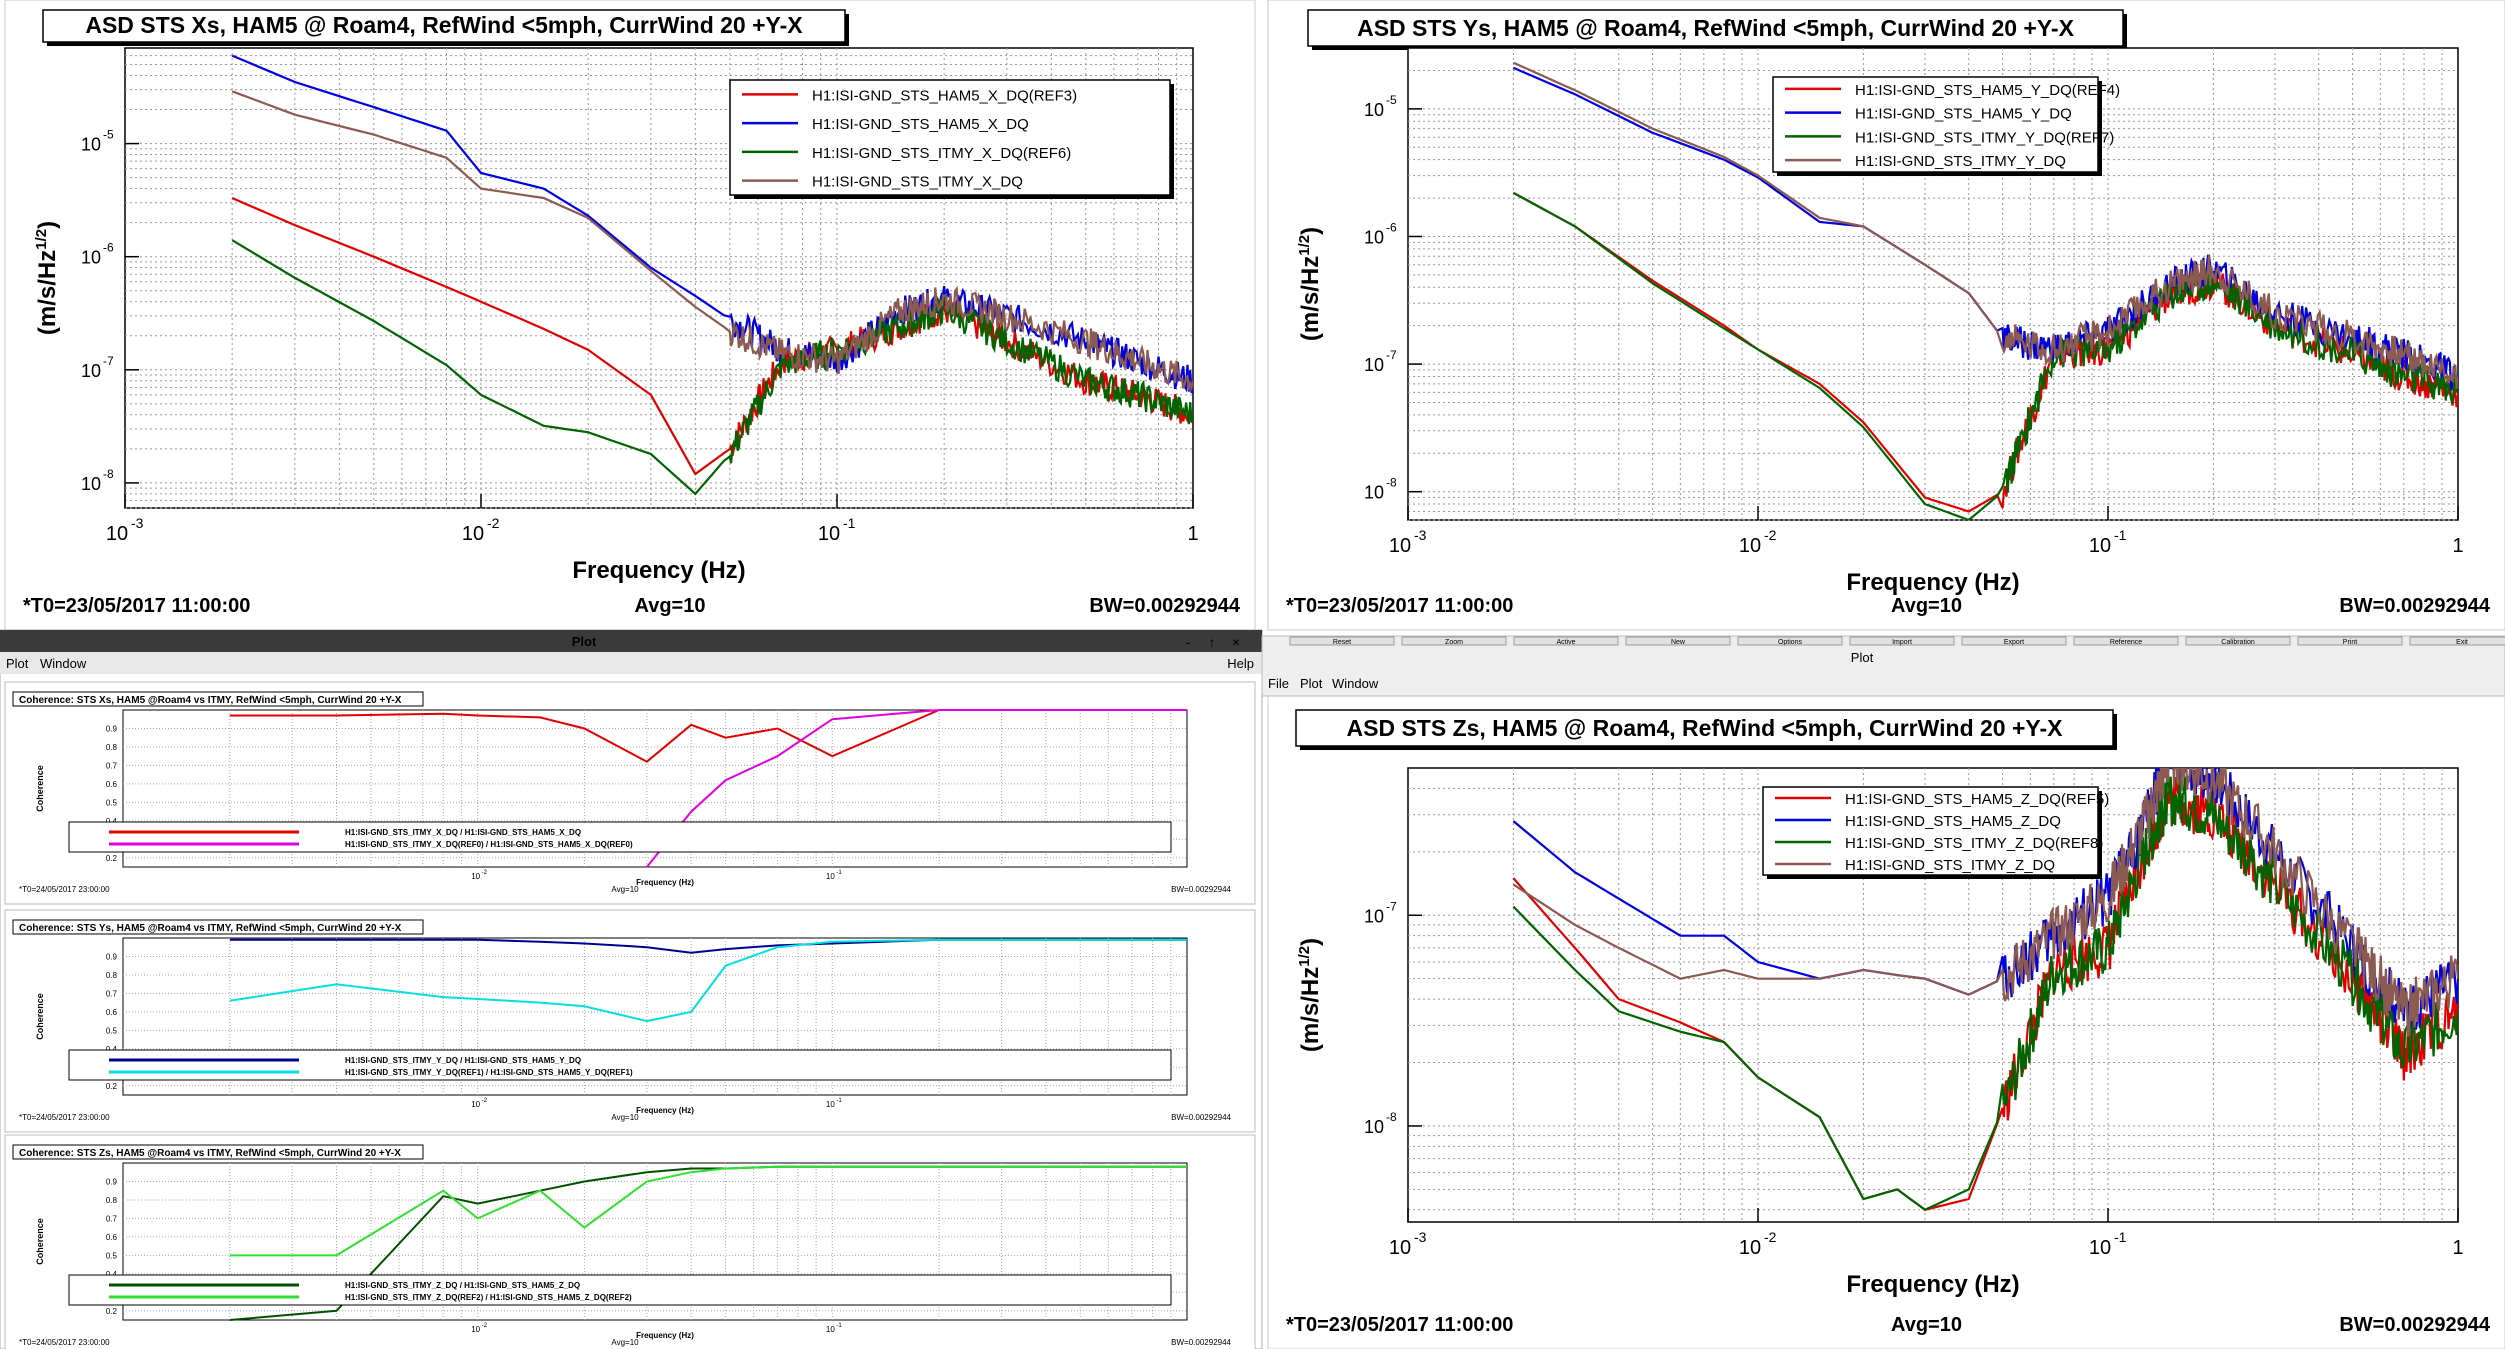  I want to click on coh-x-tick-exp: -2, so click(485, 1326).